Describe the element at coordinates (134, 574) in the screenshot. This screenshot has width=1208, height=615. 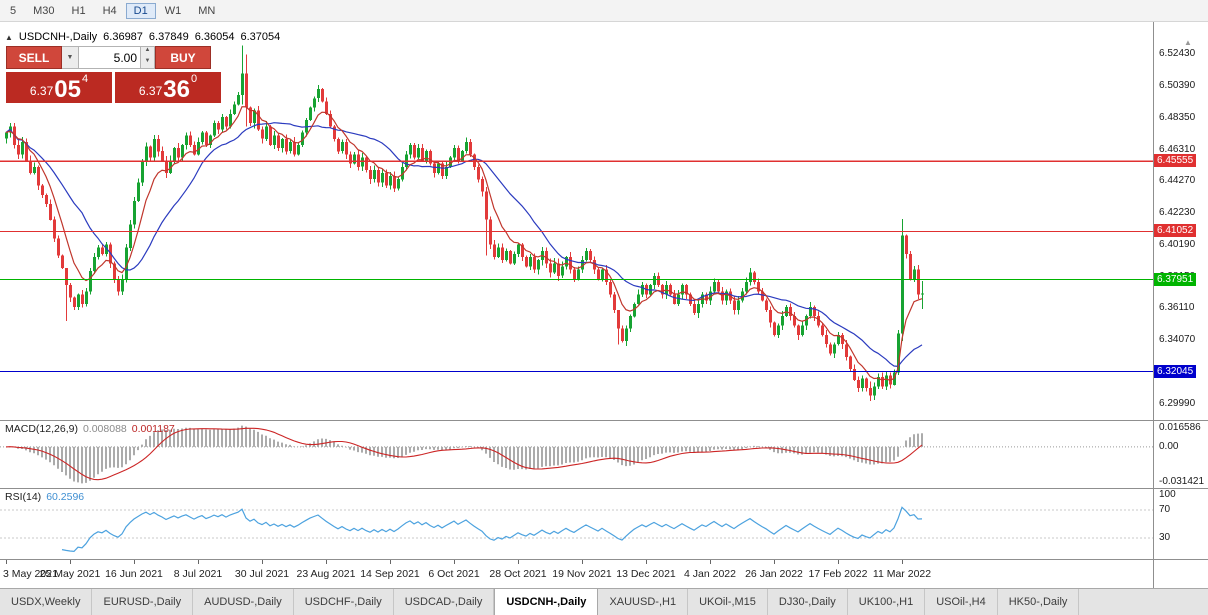
I see `time-label: 16 Jun 2021` at that location.